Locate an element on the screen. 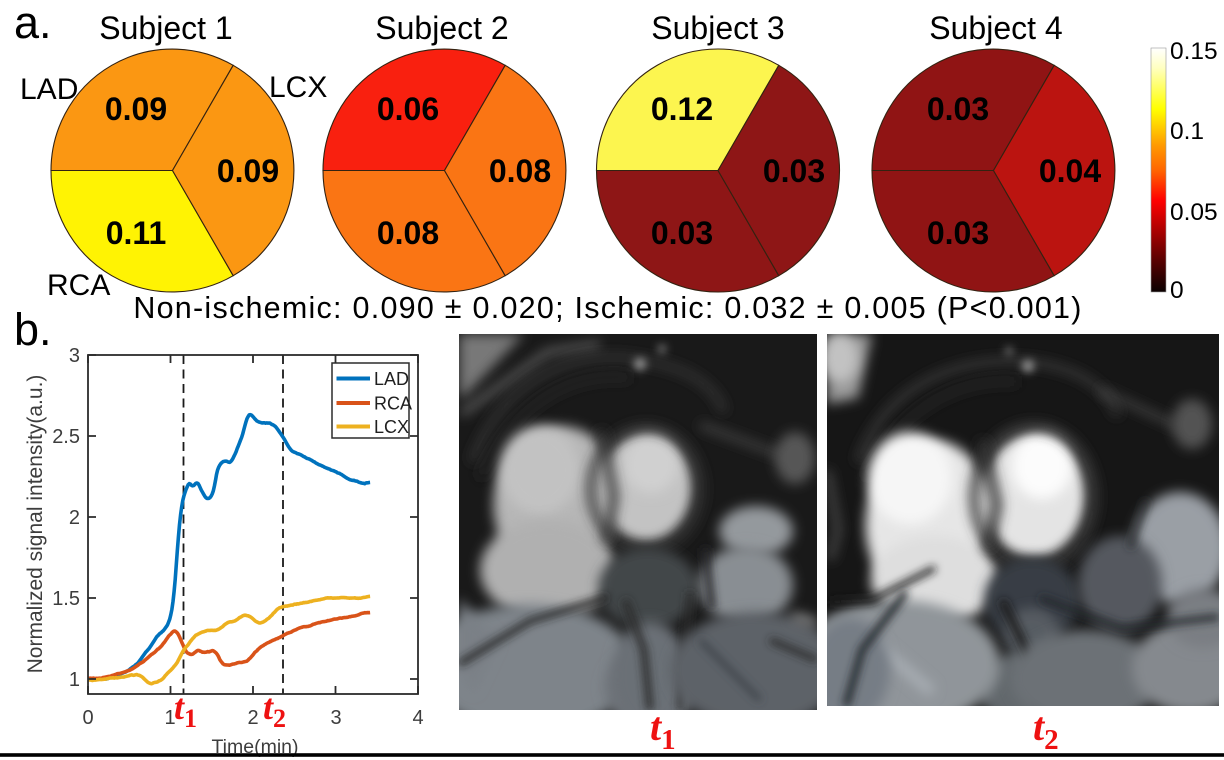 The image size is (1224, 760). svg-text: 0.05 is located at coordinates (1194, 212).